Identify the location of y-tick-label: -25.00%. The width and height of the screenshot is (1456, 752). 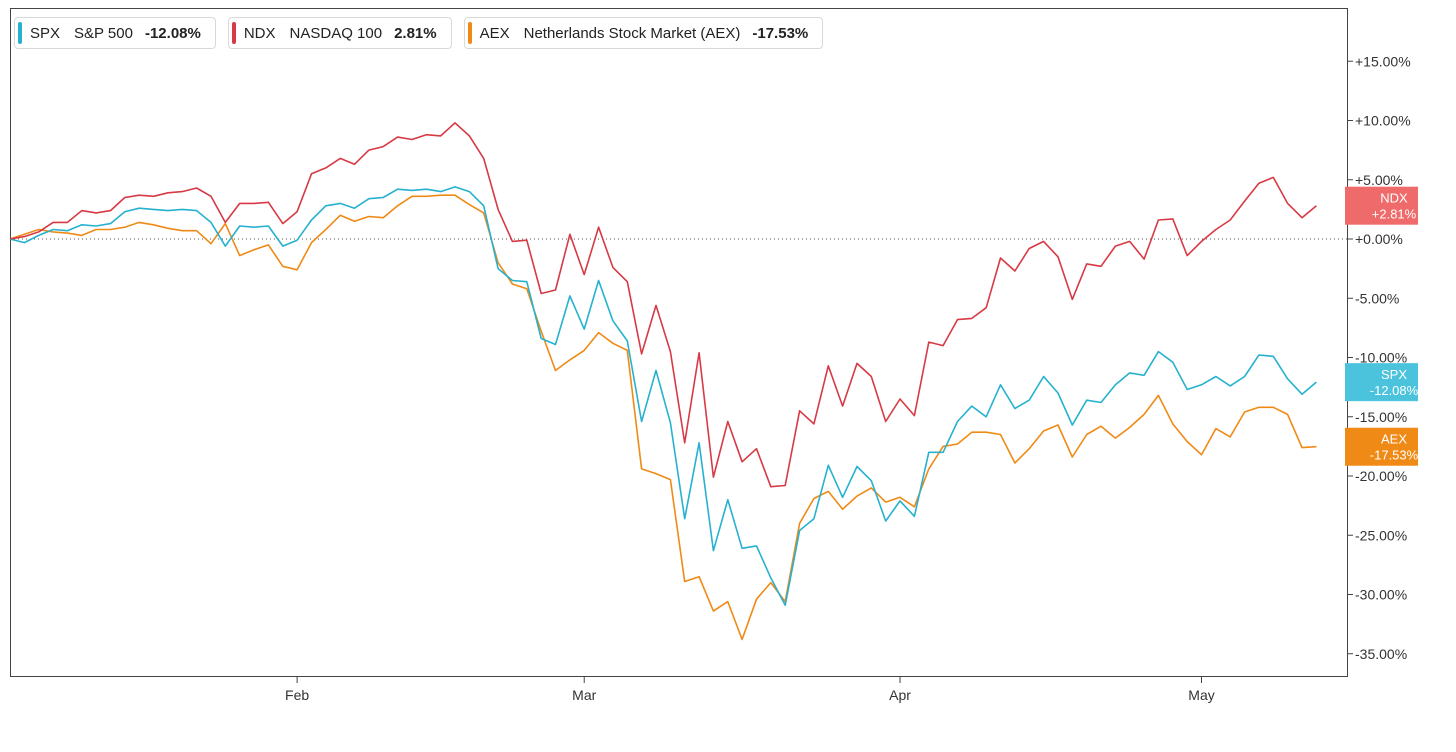
(1381, 535).